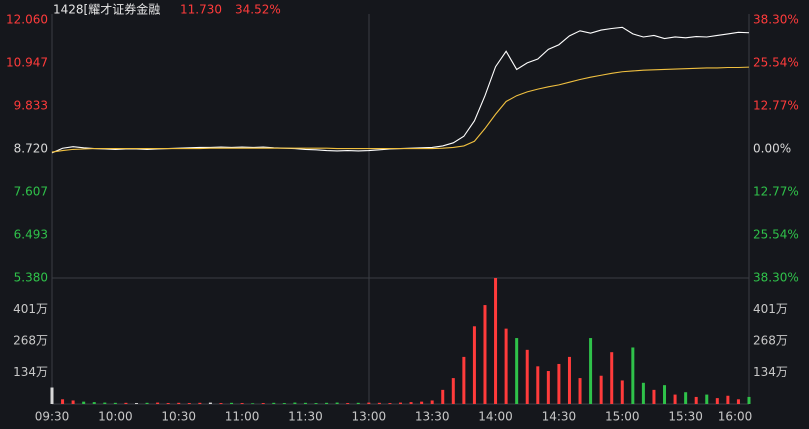  I want to click on x-tick-label: 10:00, so click(115, 417).